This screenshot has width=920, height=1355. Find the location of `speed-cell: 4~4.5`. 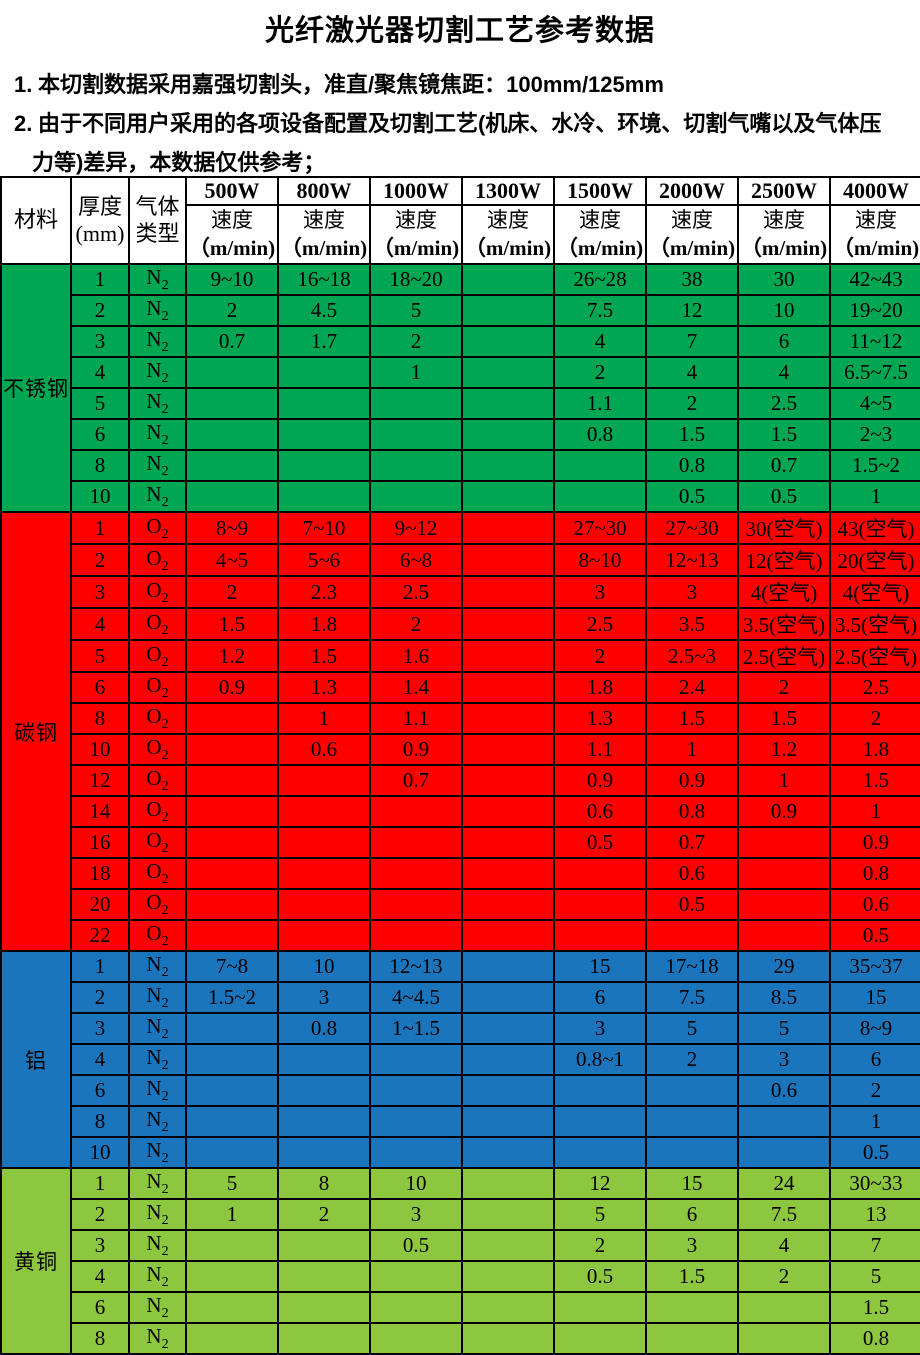

speed-cell: 4~4.5 is located at coordinates (416, 997).